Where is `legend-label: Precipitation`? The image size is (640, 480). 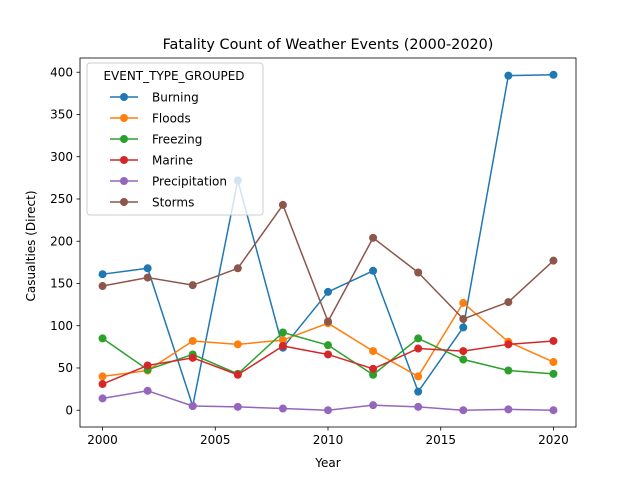 legend-label: Precipitation is located at coordinates (189, 181).